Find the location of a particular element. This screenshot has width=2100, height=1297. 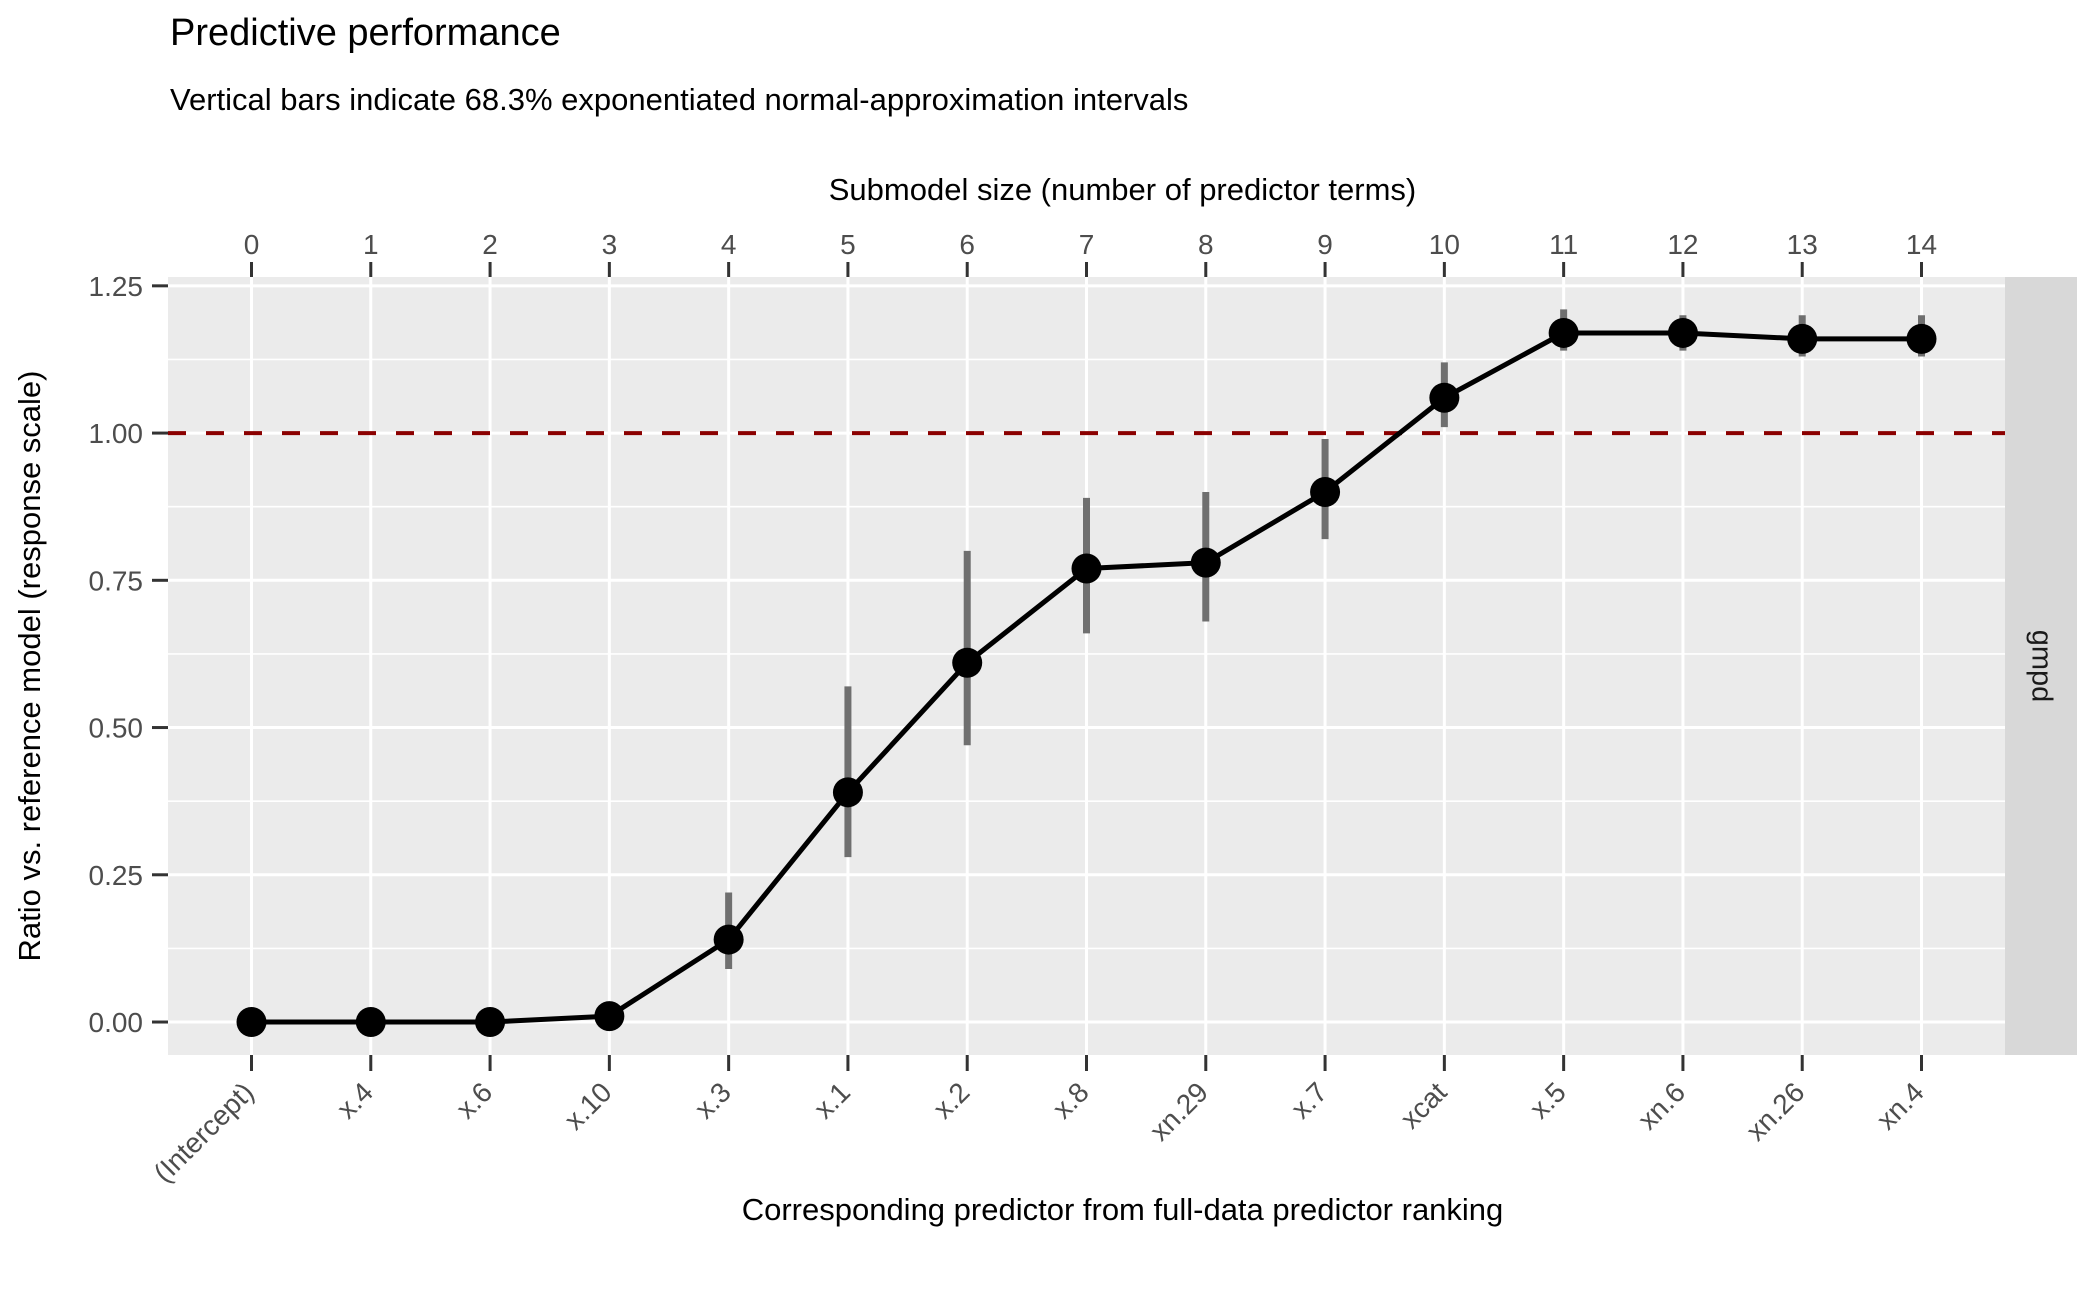

x-category-label: x.1 is located at coordinates (832, 1100).